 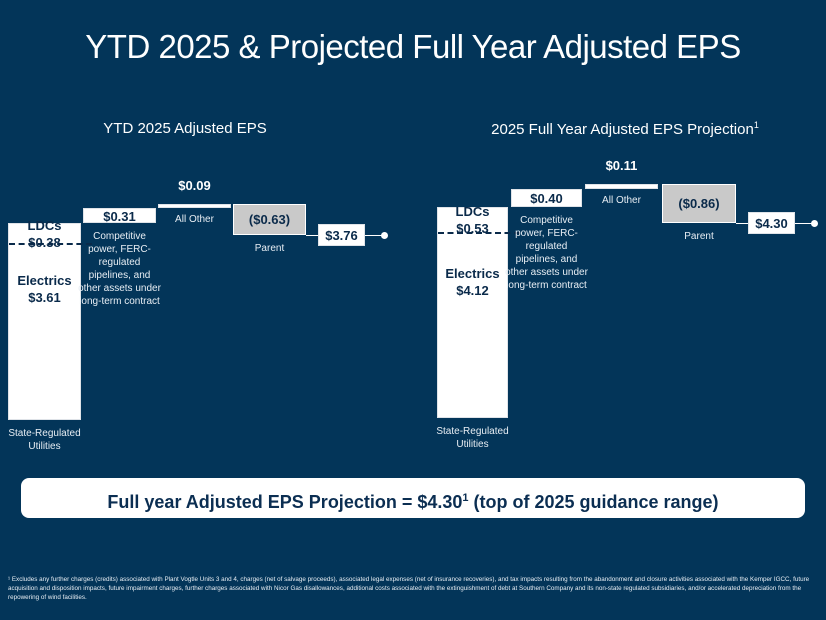 What do you see at coordinates (472, 282) in the screenshot?
I see `segment-label-electrics: Electrics $4.12` at bounding box center [472, 282].